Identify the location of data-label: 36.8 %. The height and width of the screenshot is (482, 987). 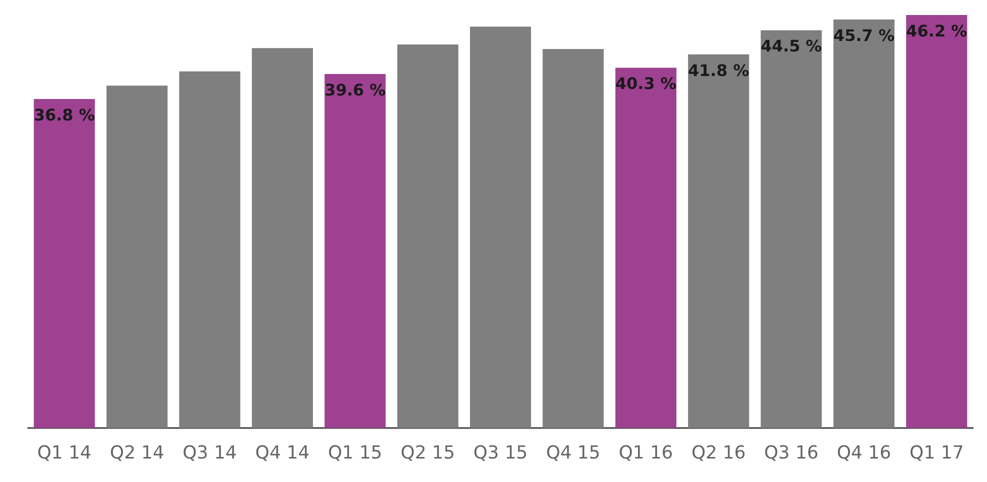
(64, 115).